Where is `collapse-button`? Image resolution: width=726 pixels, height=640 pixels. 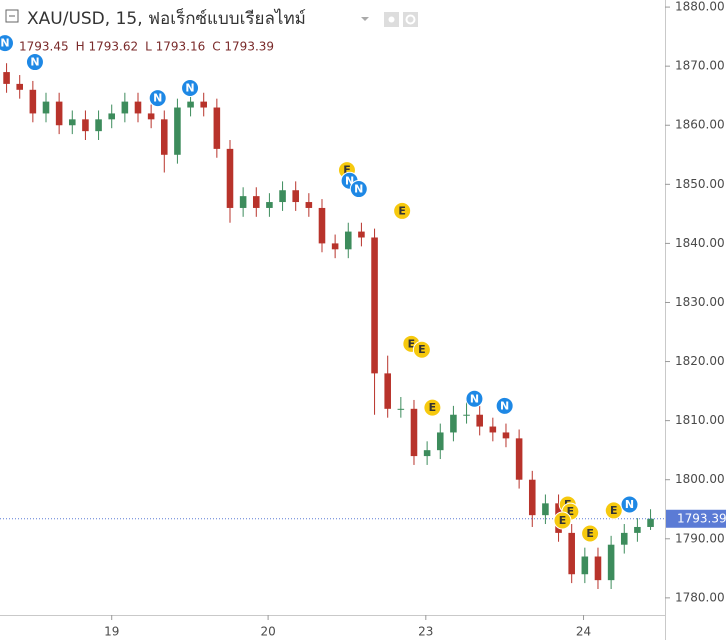 collapse-button is located at coordinates (12, 16).